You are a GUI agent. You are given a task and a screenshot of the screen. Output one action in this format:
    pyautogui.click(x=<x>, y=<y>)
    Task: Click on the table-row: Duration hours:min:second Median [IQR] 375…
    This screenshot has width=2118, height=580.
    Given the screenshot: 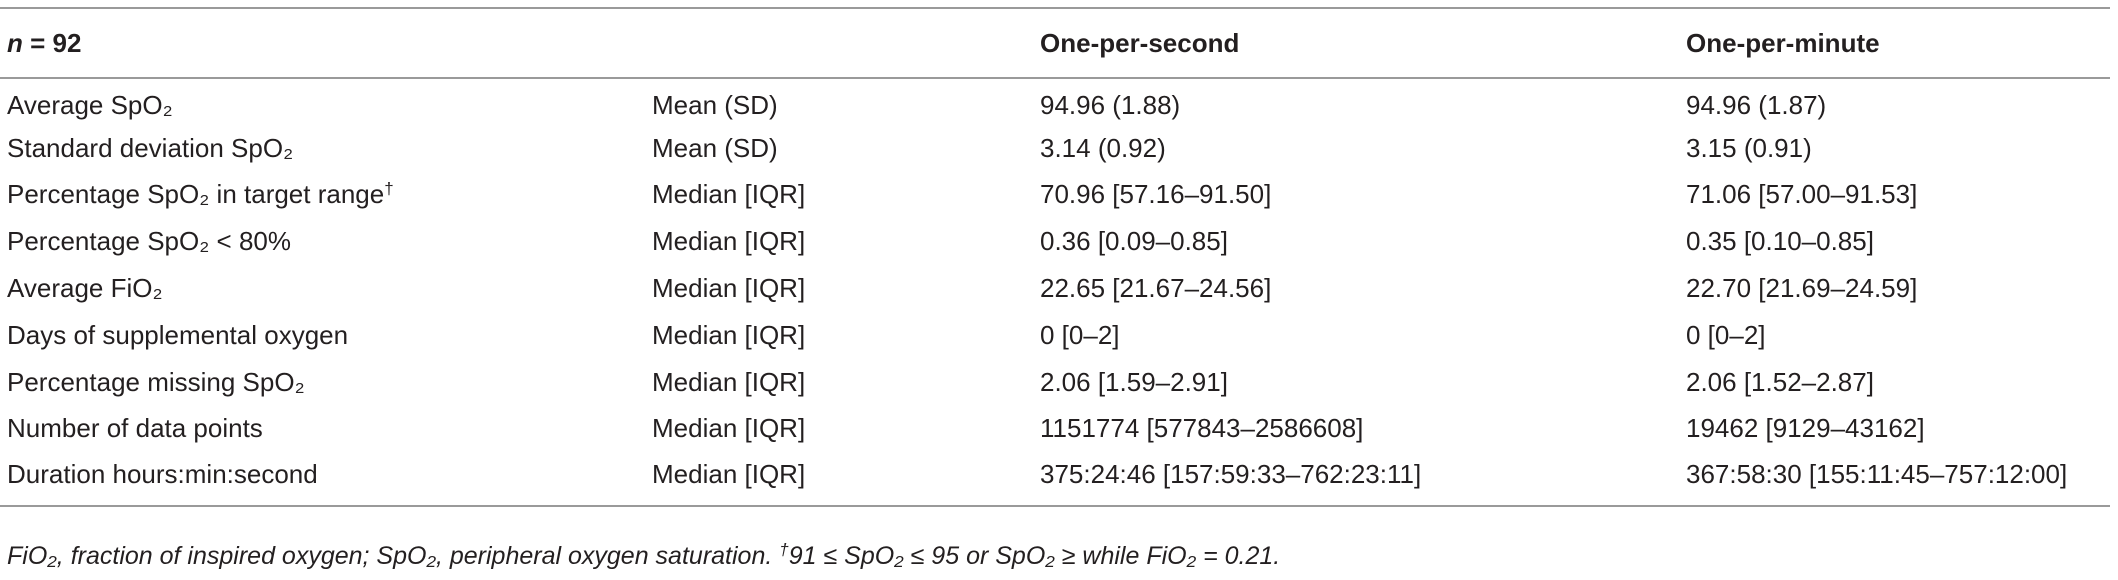 What is the action you would take?
    pyautogui.click(x=1055, y=479)
    